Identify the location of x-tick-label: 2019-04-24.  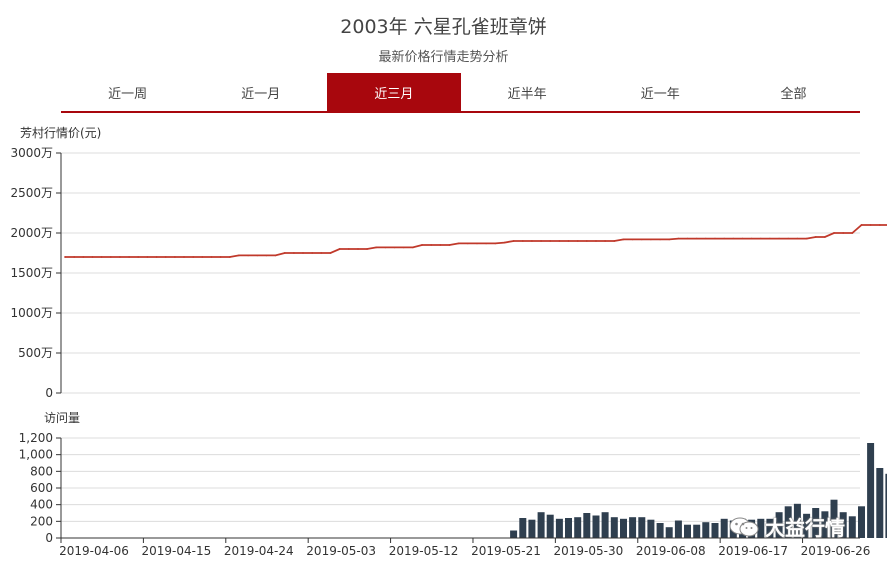
(259, 551).